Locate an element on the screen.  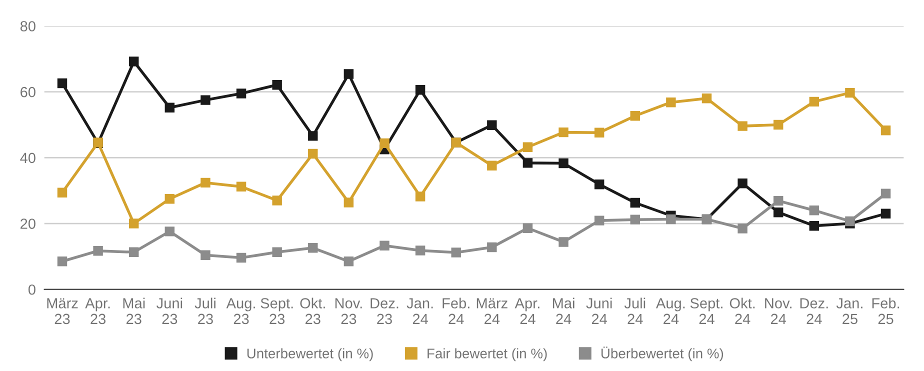
legend-label: Fair bewertet (in %) is located at coordinates (487, 355).